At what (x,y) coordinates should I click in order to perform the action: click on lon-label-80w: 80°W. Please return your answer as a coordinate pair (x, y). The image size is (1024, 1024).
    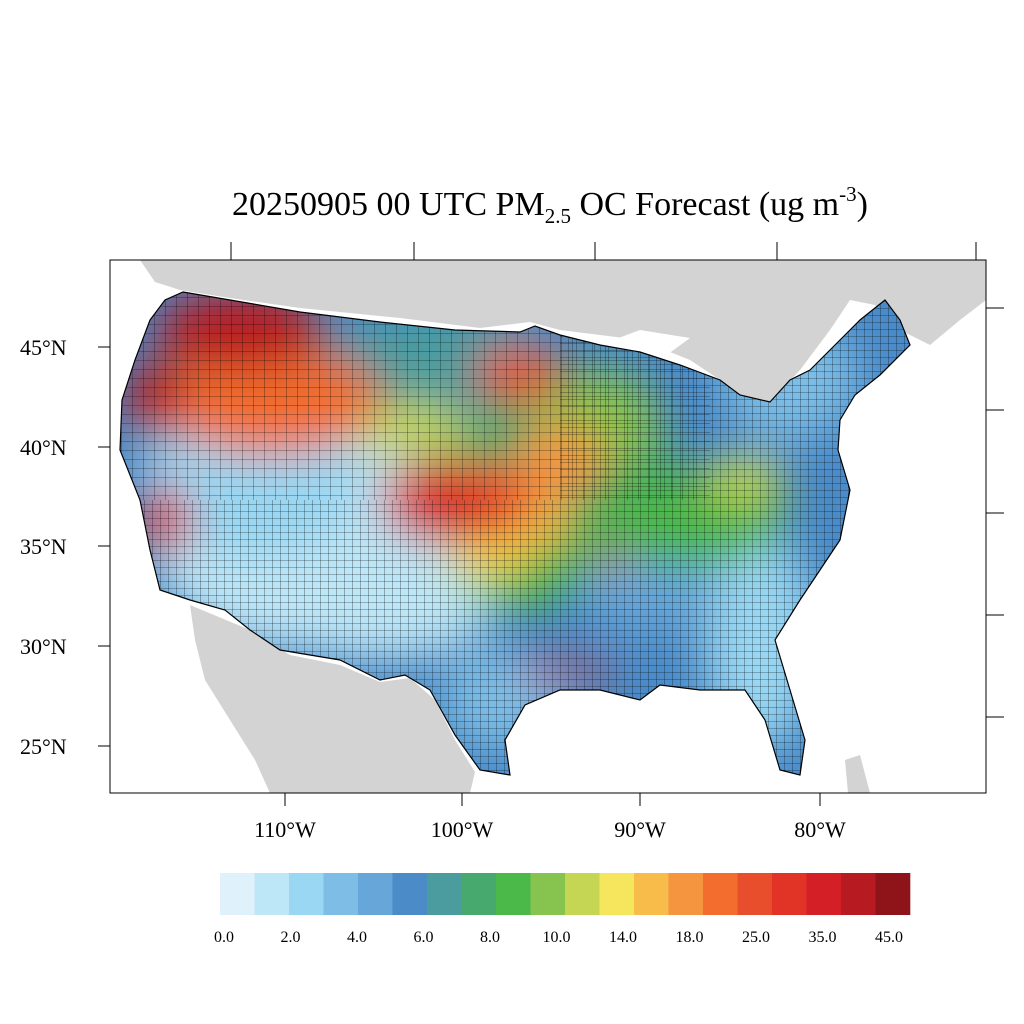
    Looking at the image, I should click on (820, 829).